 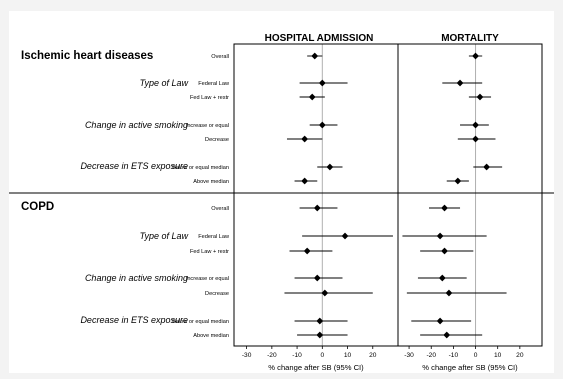 I want to click on panel-title: HOSPITAL ADMISSION, so click(x=319, y=38).